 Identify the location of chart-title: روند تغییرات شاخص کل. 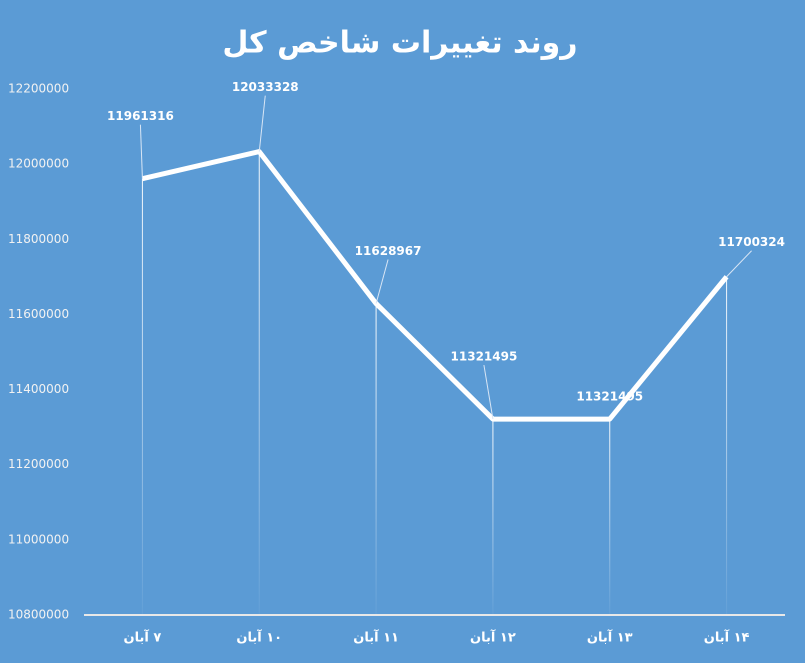
(399, 43).